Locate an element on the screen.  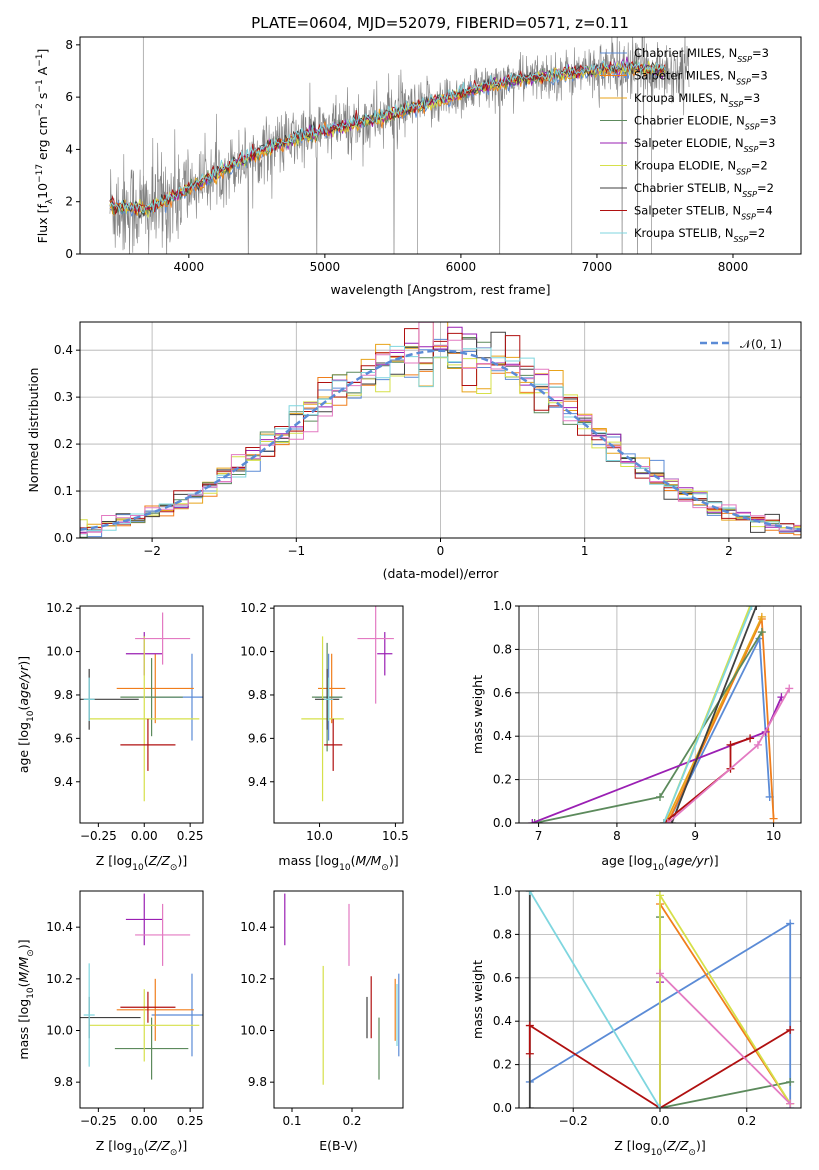
y-tick-label: 4 is located at coordinates (69, 149).